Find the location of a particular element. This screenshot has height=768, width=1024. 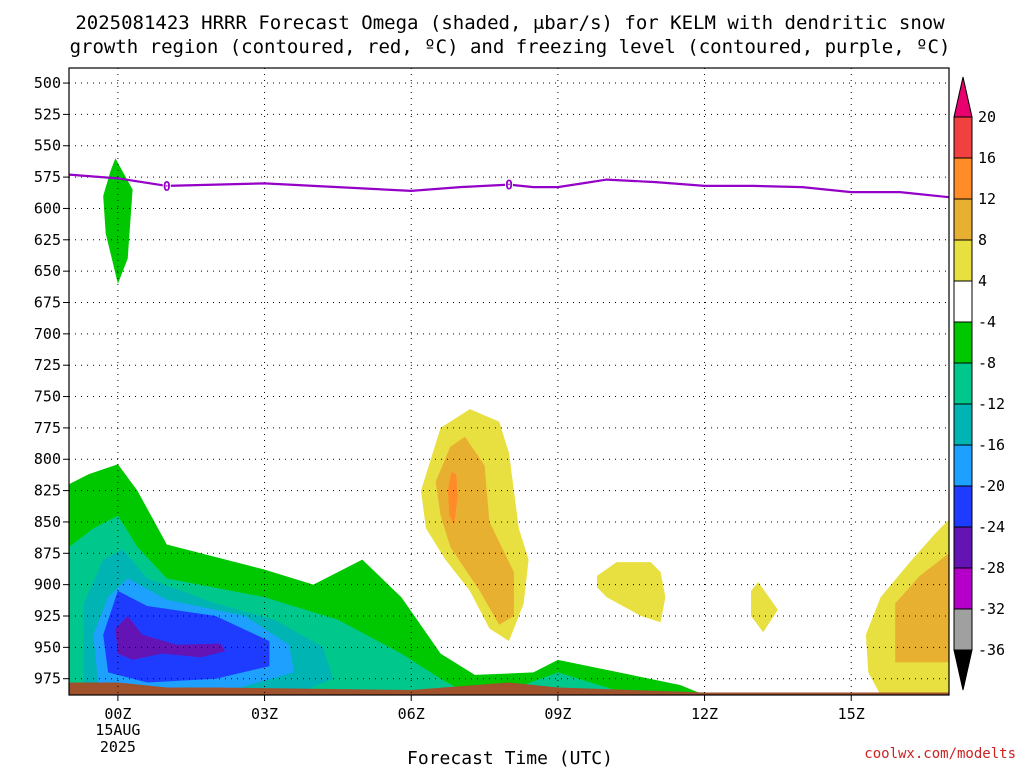

colorbar-label: 16 is located at coordinates (987, 158).